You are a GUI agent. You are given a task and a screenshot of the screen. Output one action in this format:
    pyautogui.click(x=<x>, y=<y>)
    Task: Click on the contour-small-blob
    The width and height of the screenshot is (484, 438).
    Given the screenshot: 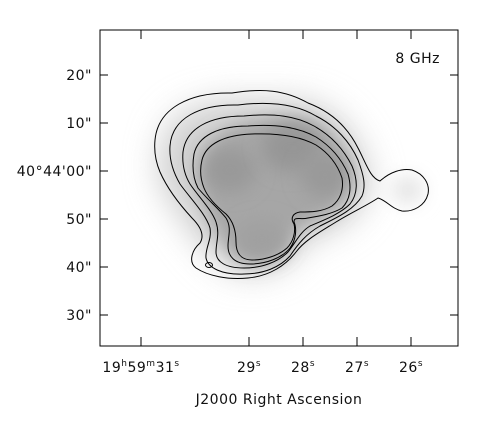 What is the action you would take?
    pyautogui.click(x=209, y=265)
    